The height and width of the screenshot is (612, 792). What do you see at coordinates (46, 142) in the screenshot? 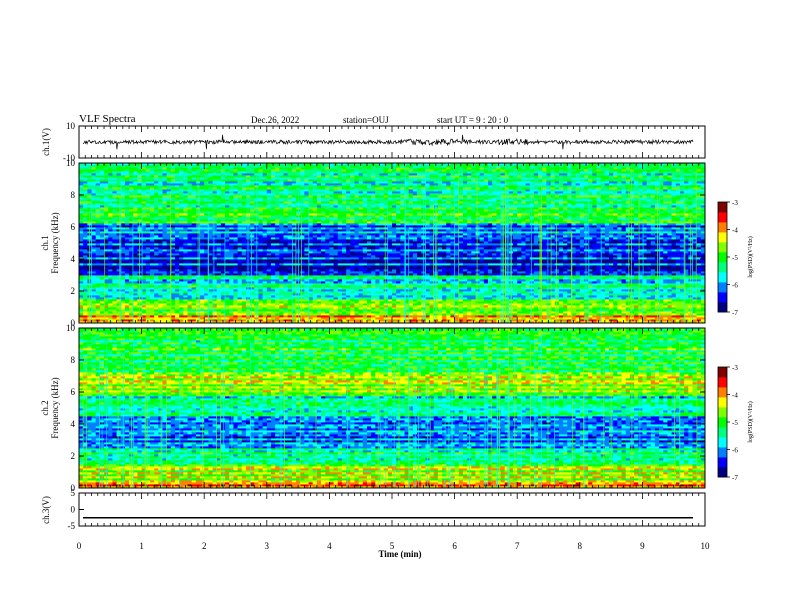
I see `ch1-waveform-ylabel: ch.1(V)` at bounding box center [46, 142].